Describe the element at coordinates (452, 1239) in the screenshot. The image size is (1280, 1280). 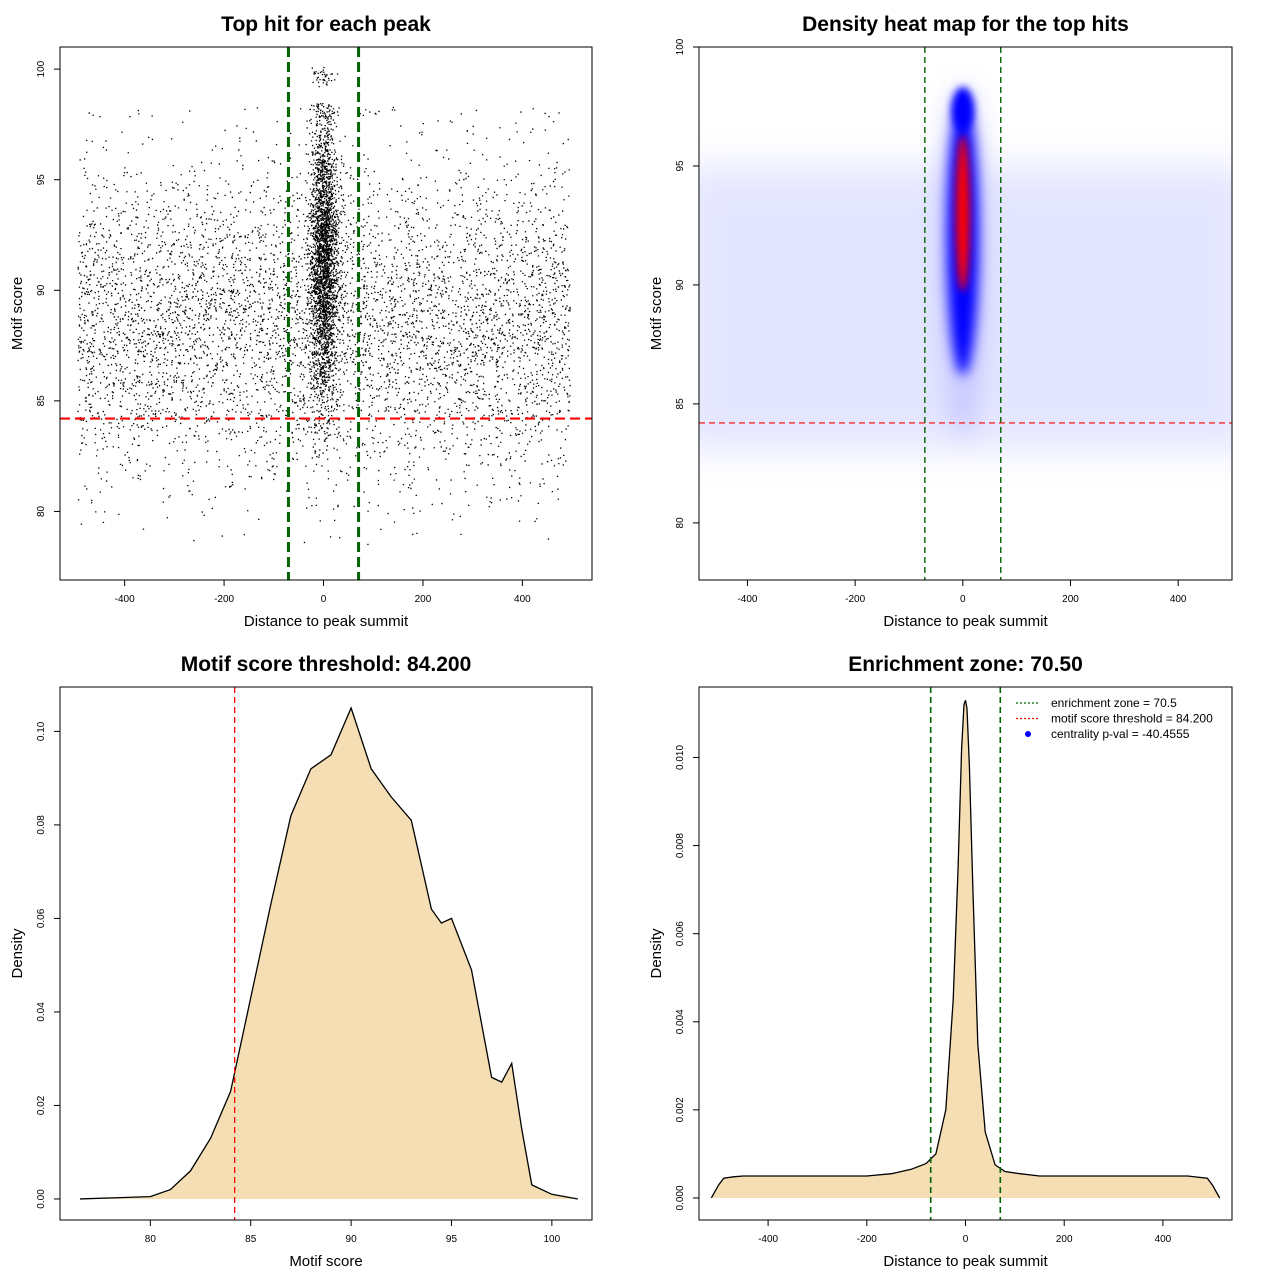
I see `x-tick-label: 95` at that location.